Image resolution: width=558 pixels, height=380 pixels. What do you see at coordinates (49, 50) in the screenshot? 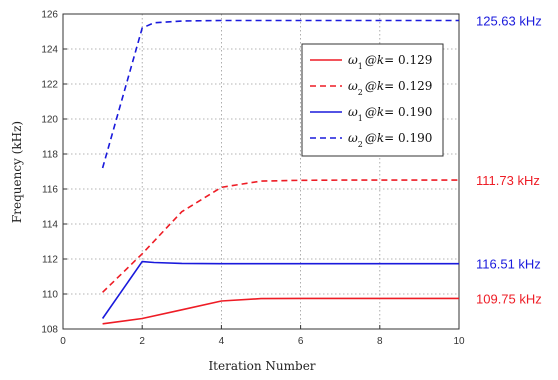
I see `y-tick-label: 124` at bounding box center [49, 50].